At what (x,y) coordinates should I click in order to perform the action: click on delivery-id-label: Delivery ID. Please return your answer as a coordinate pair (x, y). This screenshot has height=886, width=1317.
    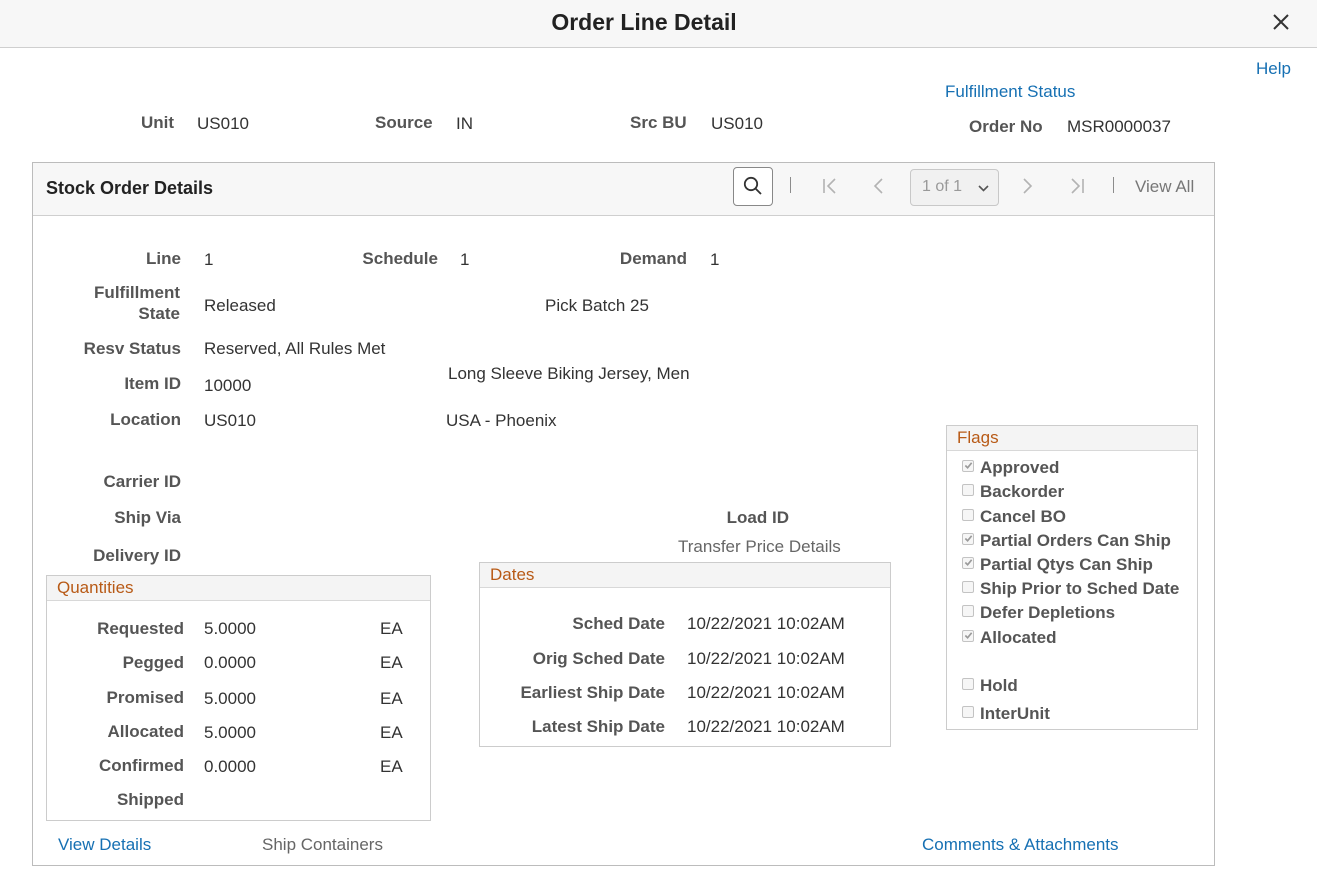
    Looking at the image, I should click on (137, 555).